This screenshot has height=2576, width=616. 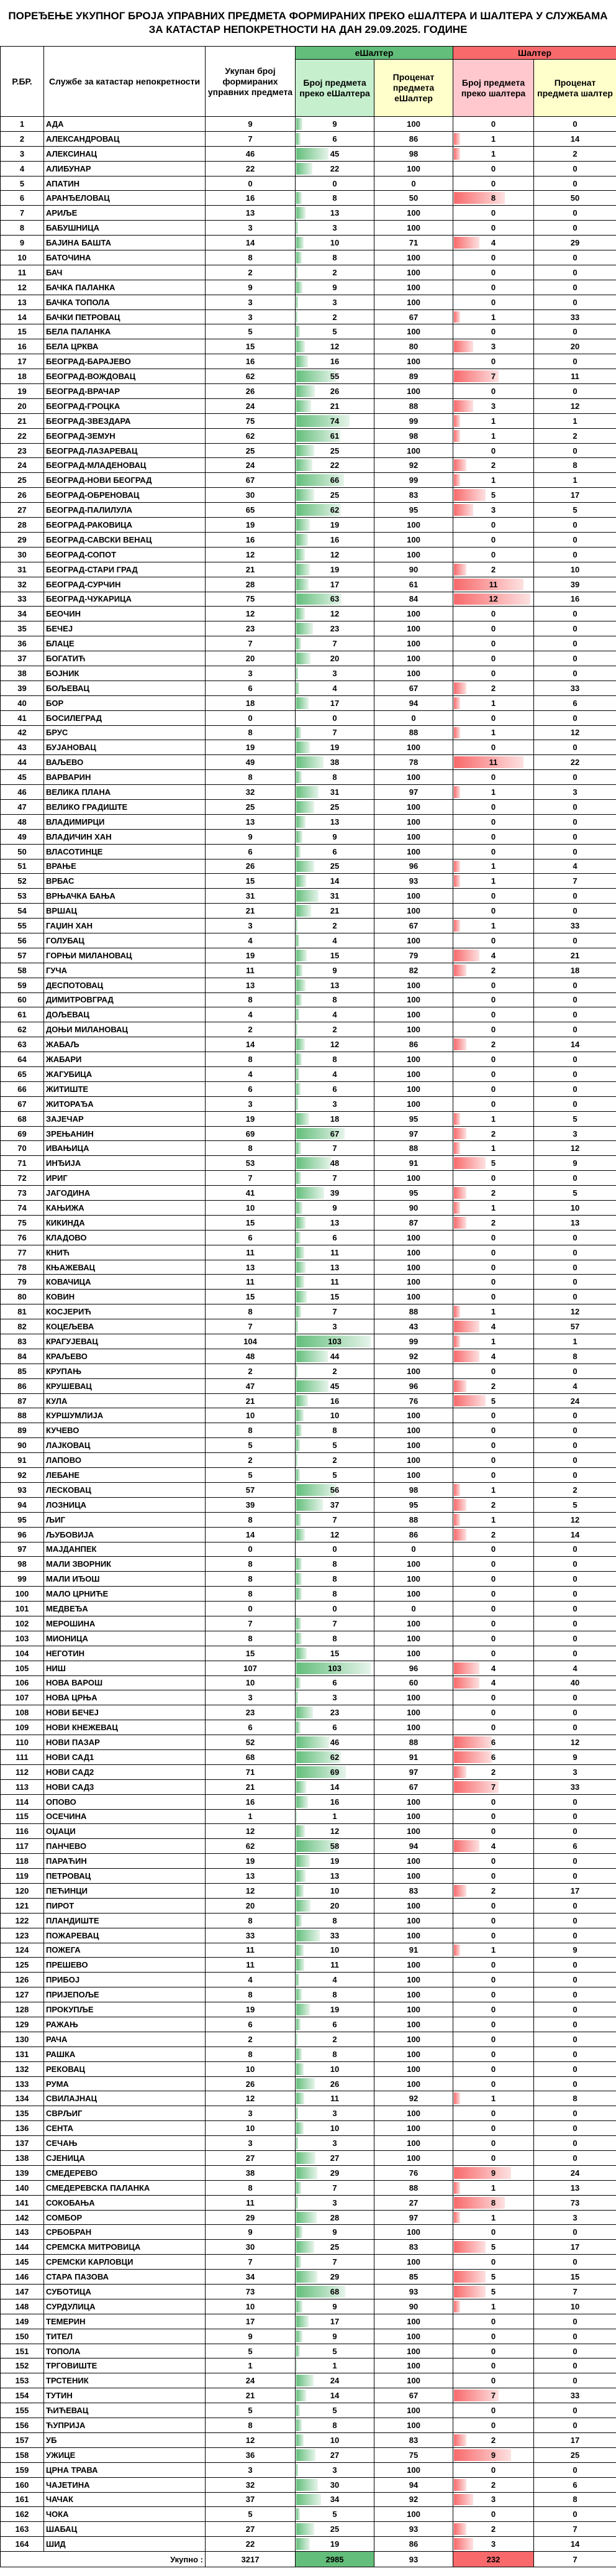 I want to click on office-name: КЛАДОВО, so click(x=125, y=1237).